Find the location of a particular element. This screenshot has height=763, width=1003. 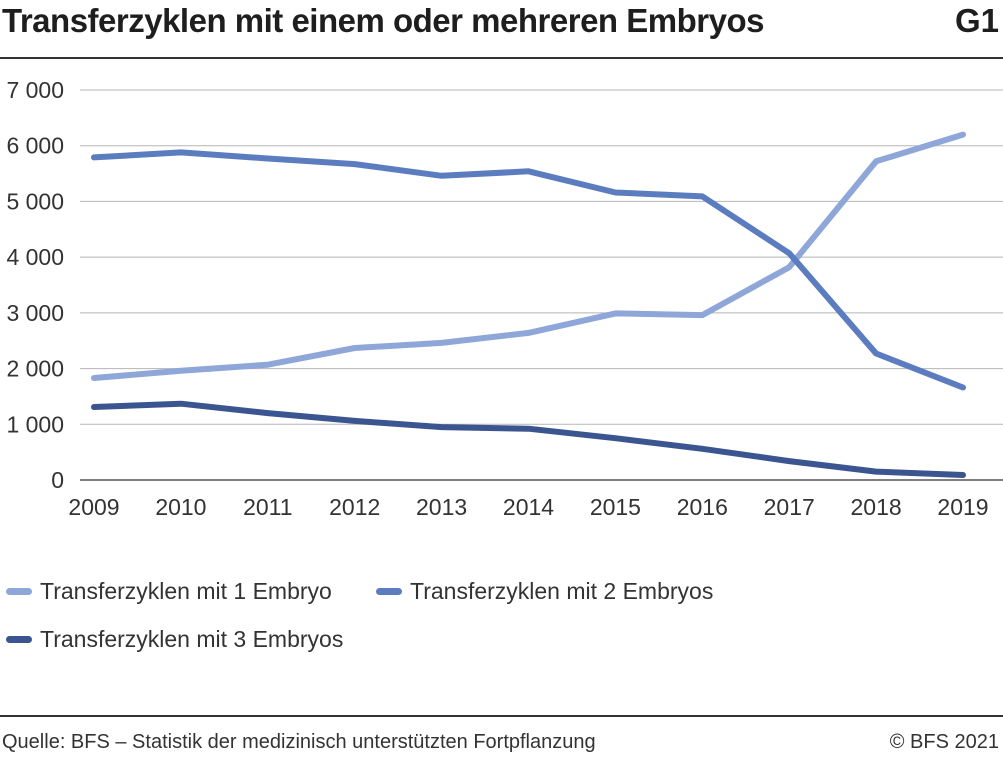

chart-code: G1 is located at coordinates (976, 20).